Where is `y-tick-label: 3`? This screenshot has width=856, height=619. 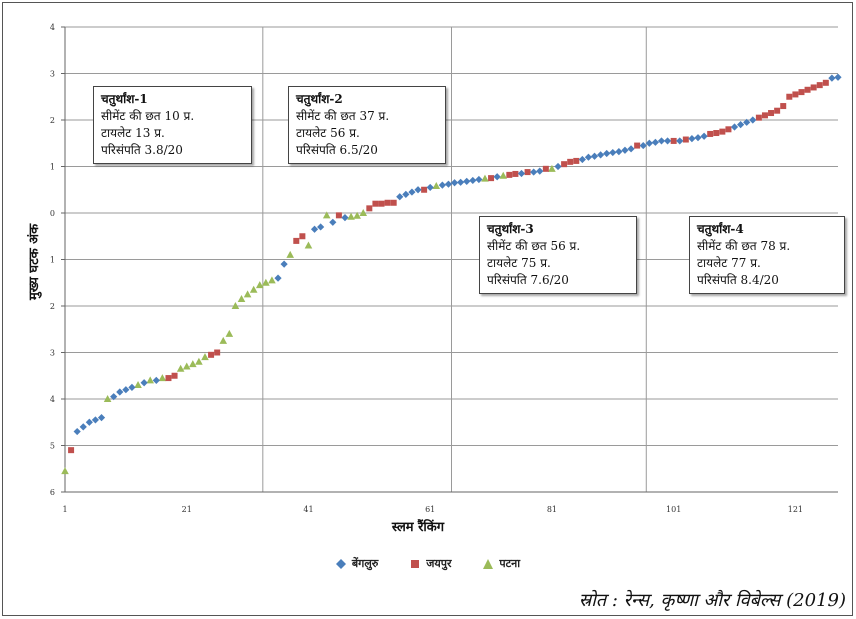 y-tick-label: 3 is located at coordinates (52, 353).